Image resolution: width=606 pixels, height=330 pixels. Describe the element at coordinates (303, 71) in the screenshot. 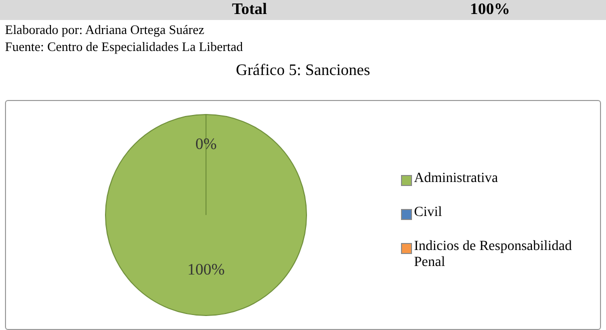

I see `chart-title: Gráfico 5: Sanciones` at that location.